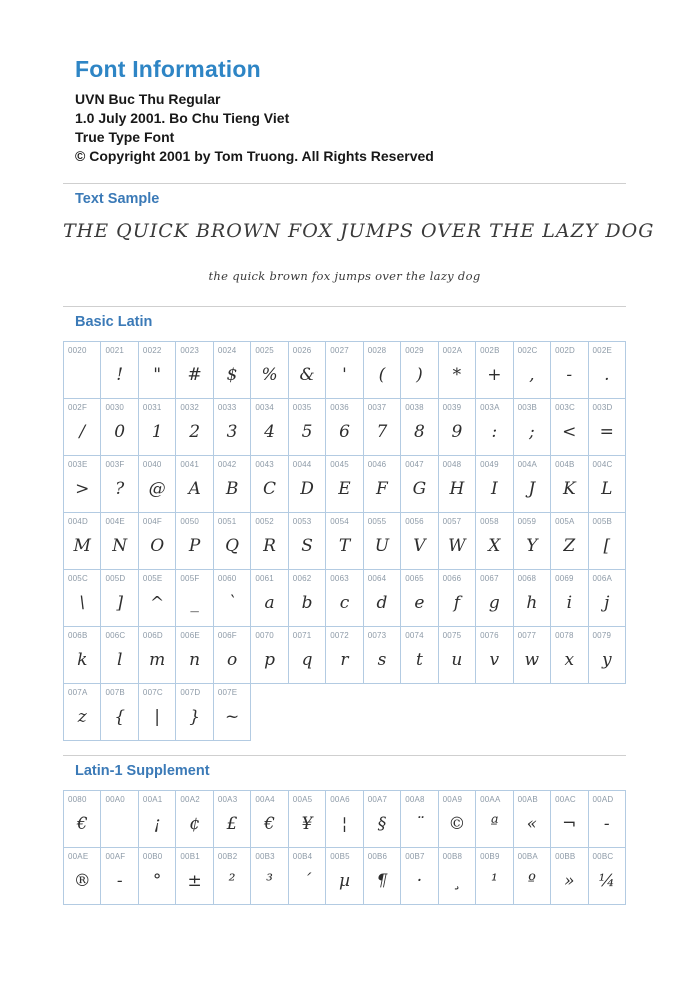  I want to click on glyph: *, so click(457, 374).